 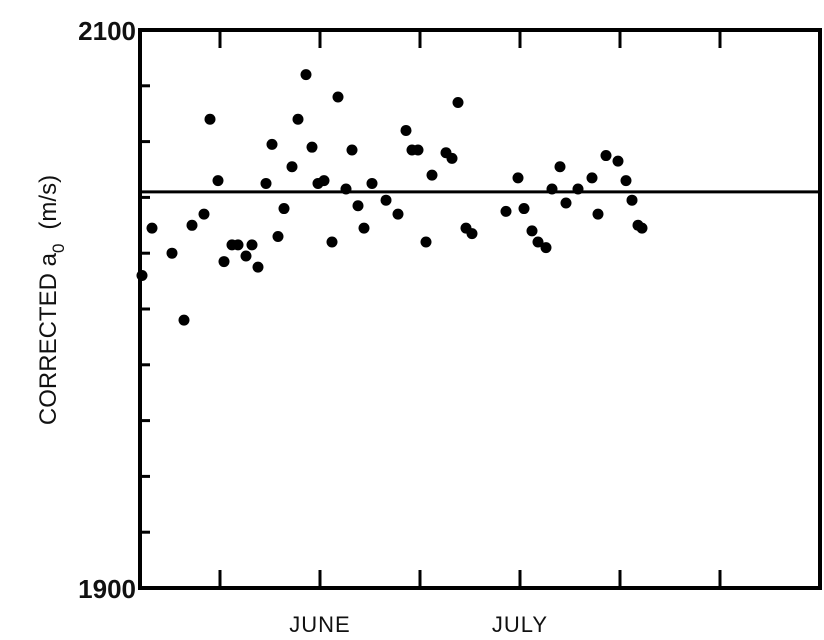 I want to click on x-tick-labels: JUNE JULY, so click(x=418, y=624).